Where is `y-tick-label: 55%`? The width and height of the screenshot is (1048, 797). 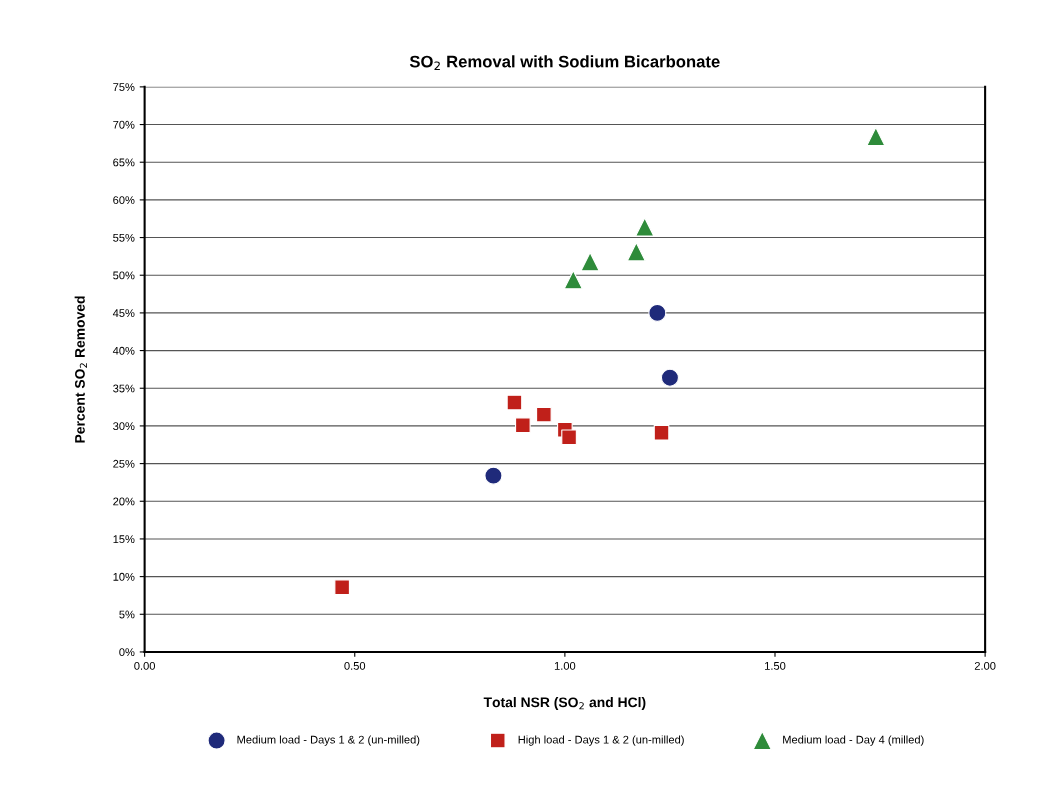 y-tick-label: 55% is located at coordinates (124, 237).